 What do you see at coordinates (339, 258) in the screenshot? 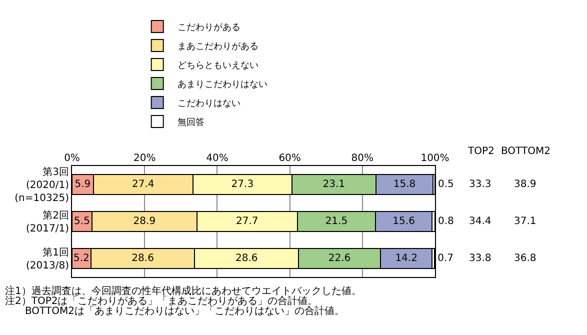
I see `data-label: 22.6` at bounding box center [339, 258].